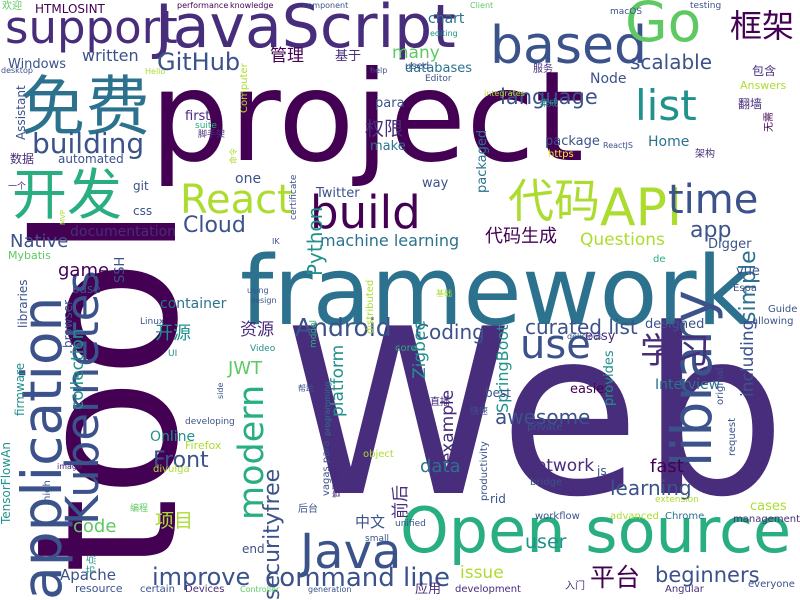  I want to click on cloud-word: development, so click(488, 589).